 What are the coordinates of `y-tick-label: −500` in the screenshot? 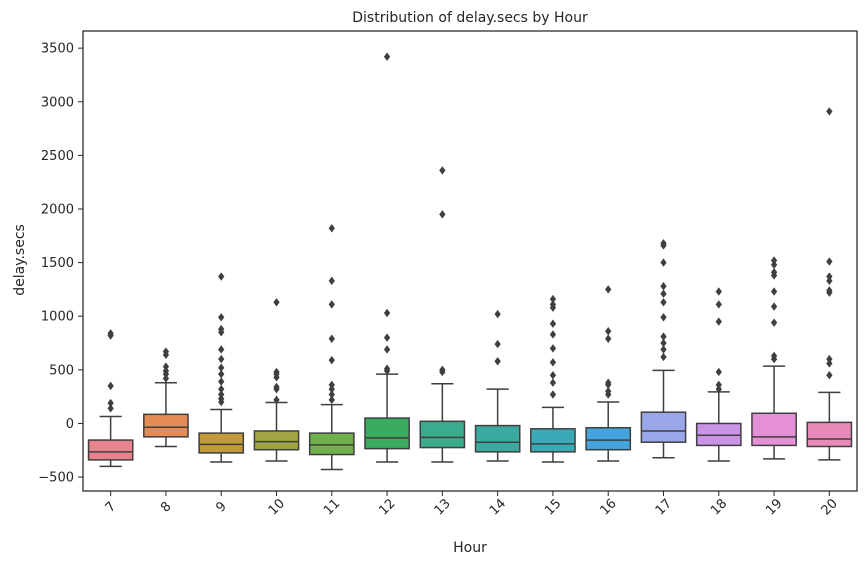 It's located at (56, 478).